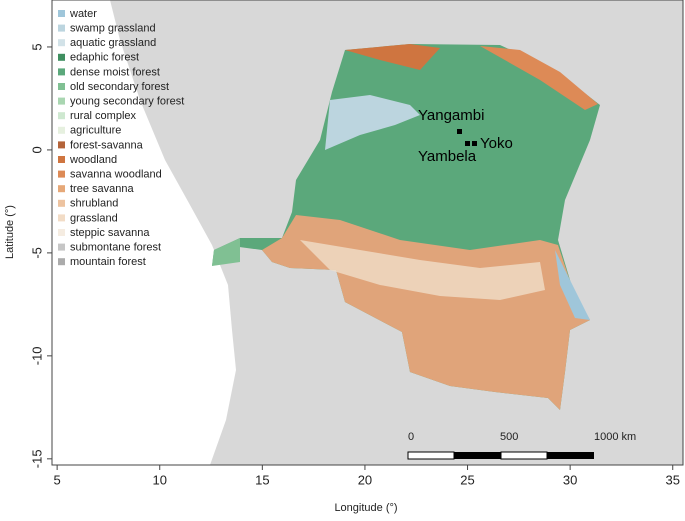 The height and width of the screenshot is (521, 685). What do you see at coordinates (226, 252) in the screenshot?
I see `mayombe-forest` at bounding box center [226, 252].